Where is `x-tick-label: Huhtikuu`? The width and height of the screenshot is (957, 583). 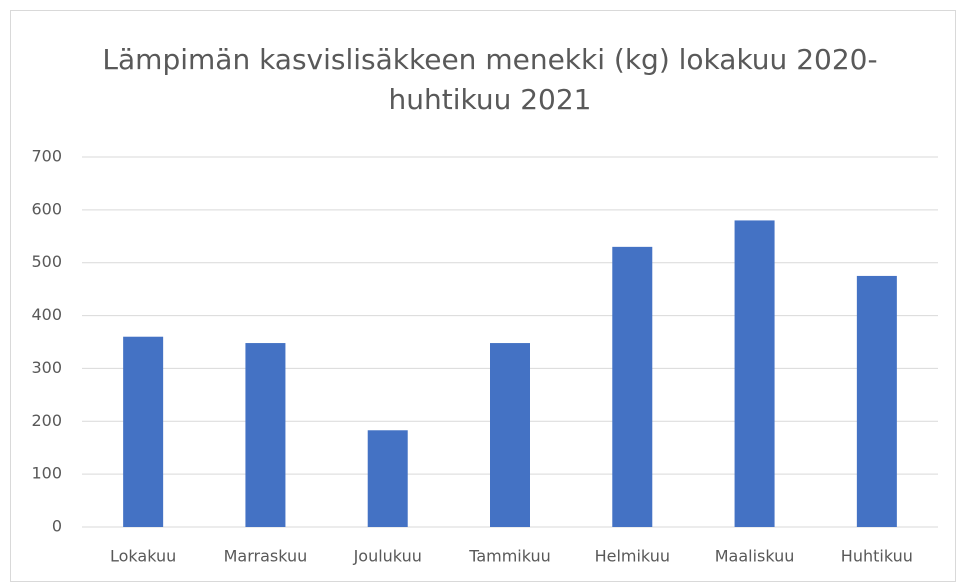
x-tick-label: Huhtikuu is located at coordinates (877, 556).